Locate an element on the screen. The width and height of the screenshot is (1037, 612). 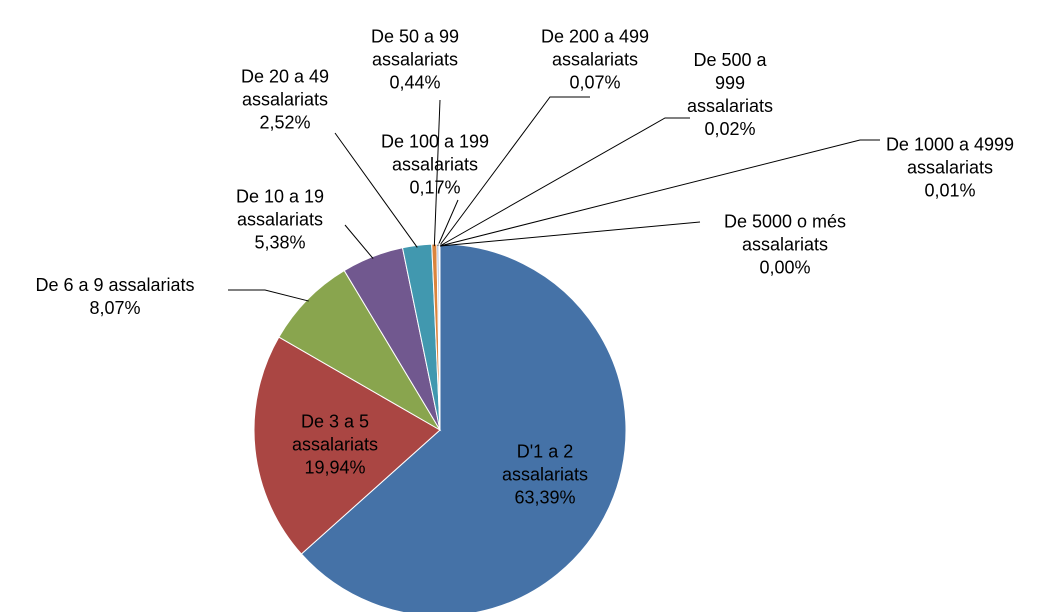
data-label: D'1 a 2 assalariats 63,39% is located at coordinates (545, 475).